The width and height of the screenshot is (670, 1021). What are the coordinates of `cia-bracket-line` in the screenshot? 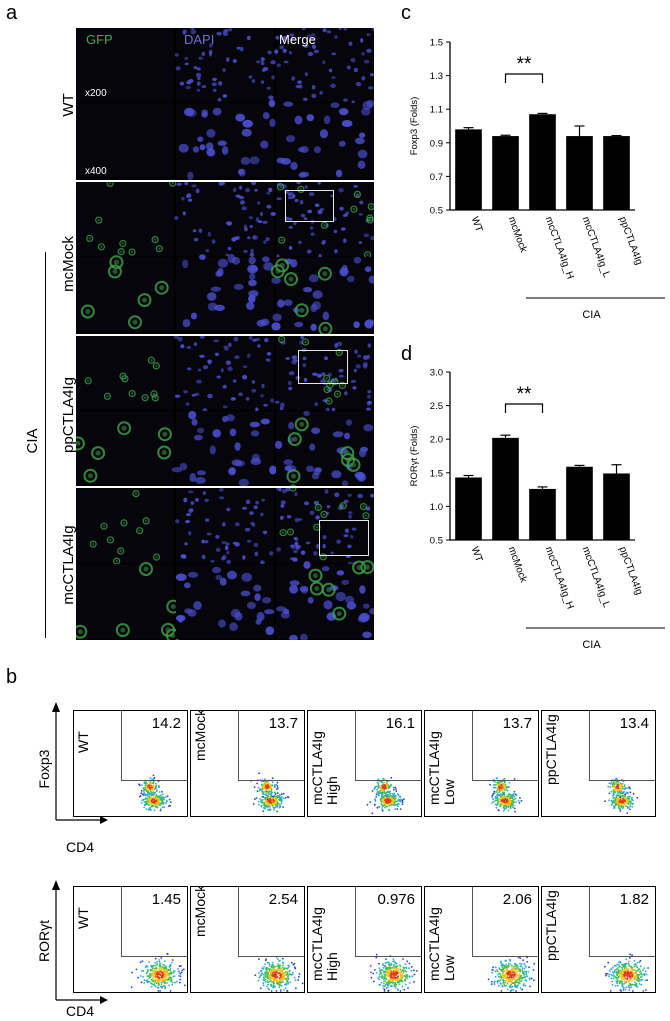 It's located at (45, 445).